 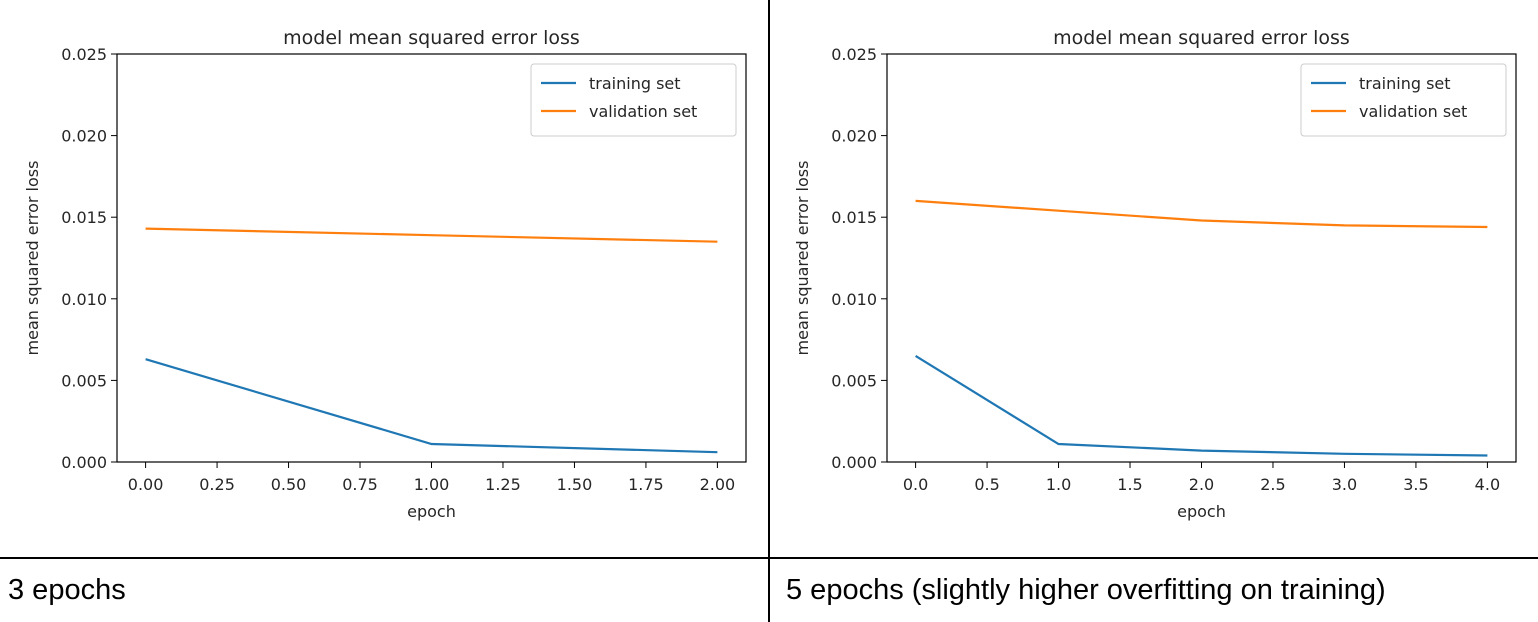 What do you see at coordinates (1272, 484) in the screenshot?
I see `x-tick-label: 2.5` at bounding box center [1272, 484].